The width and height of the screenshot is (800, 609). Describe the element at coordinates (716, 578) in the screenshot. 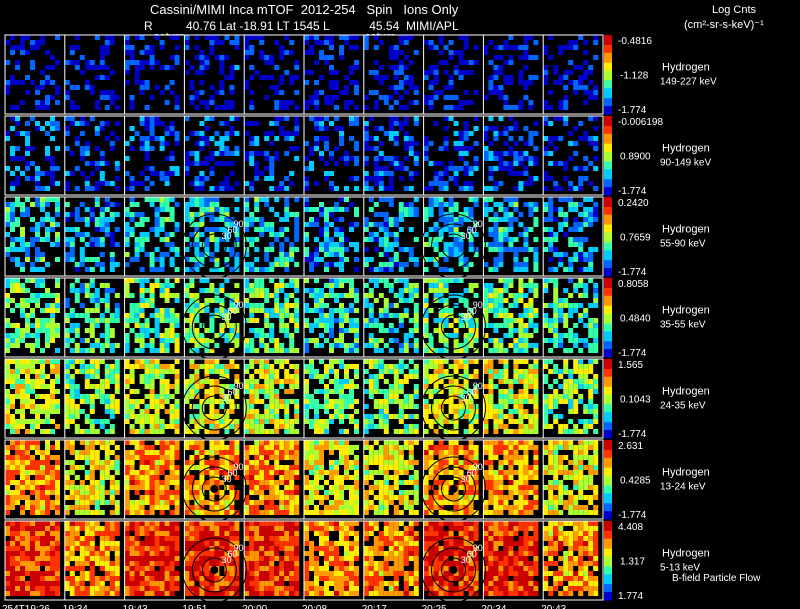

I see `flow-caption: B-field Particle Flow` at that location.